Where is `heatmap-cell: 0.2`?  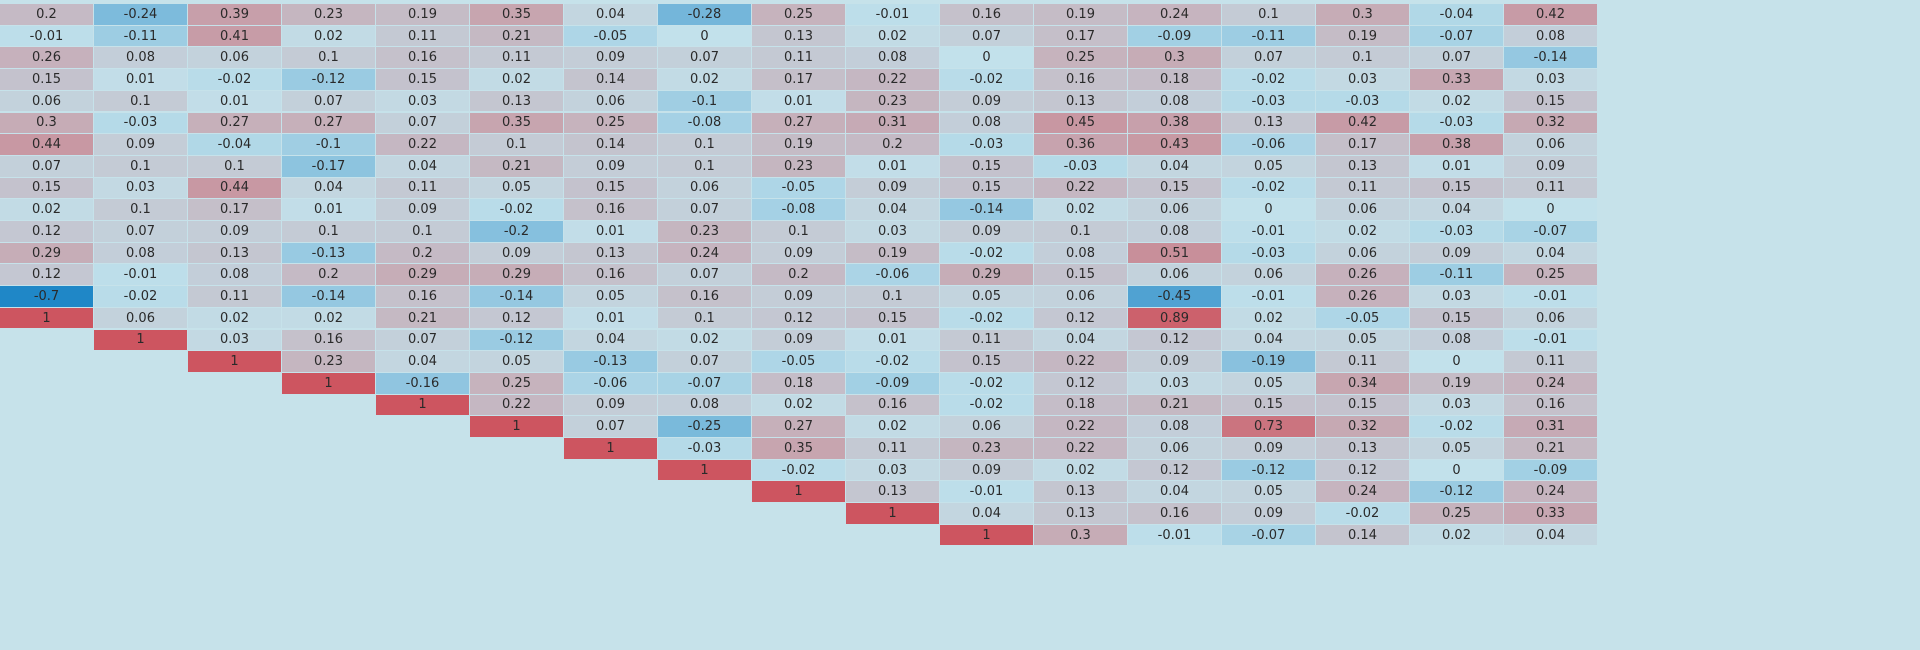 heatmap-cell: 0.2 is located at coordinates (892, 144).